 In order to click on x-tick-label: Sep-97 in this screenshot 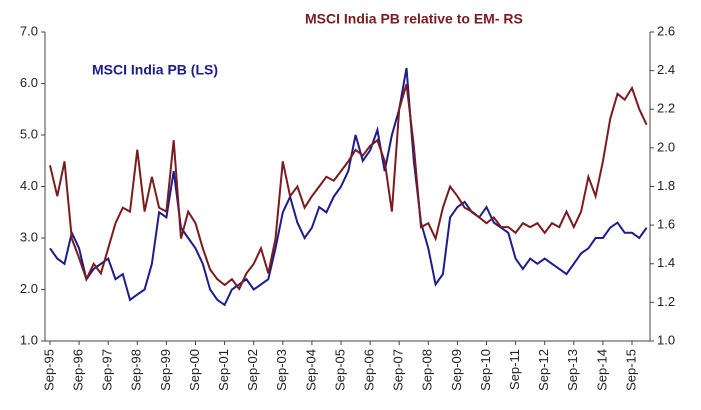, I will do `click(107, 370)`.